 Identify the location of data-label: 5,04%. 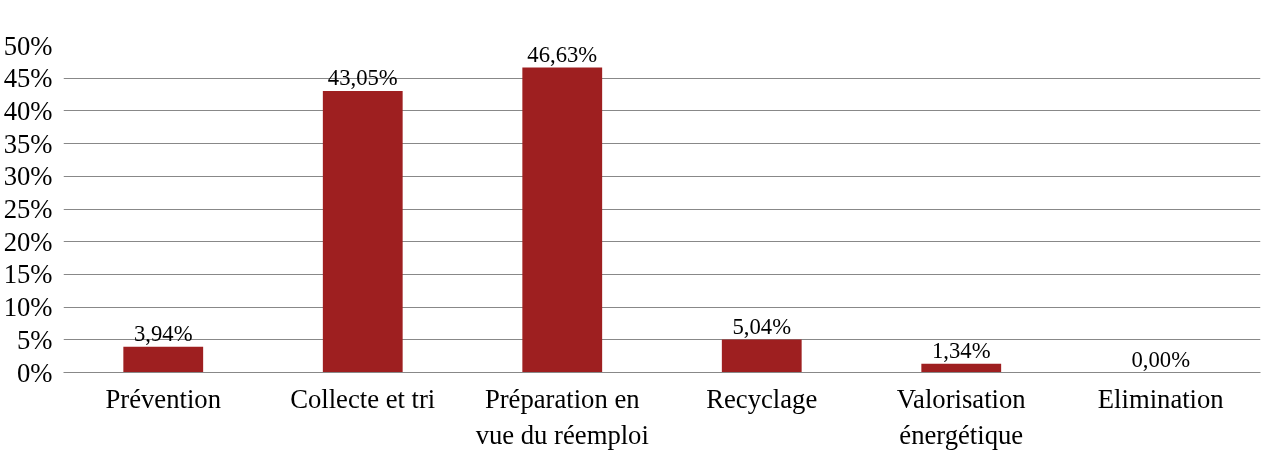
(762, 326).